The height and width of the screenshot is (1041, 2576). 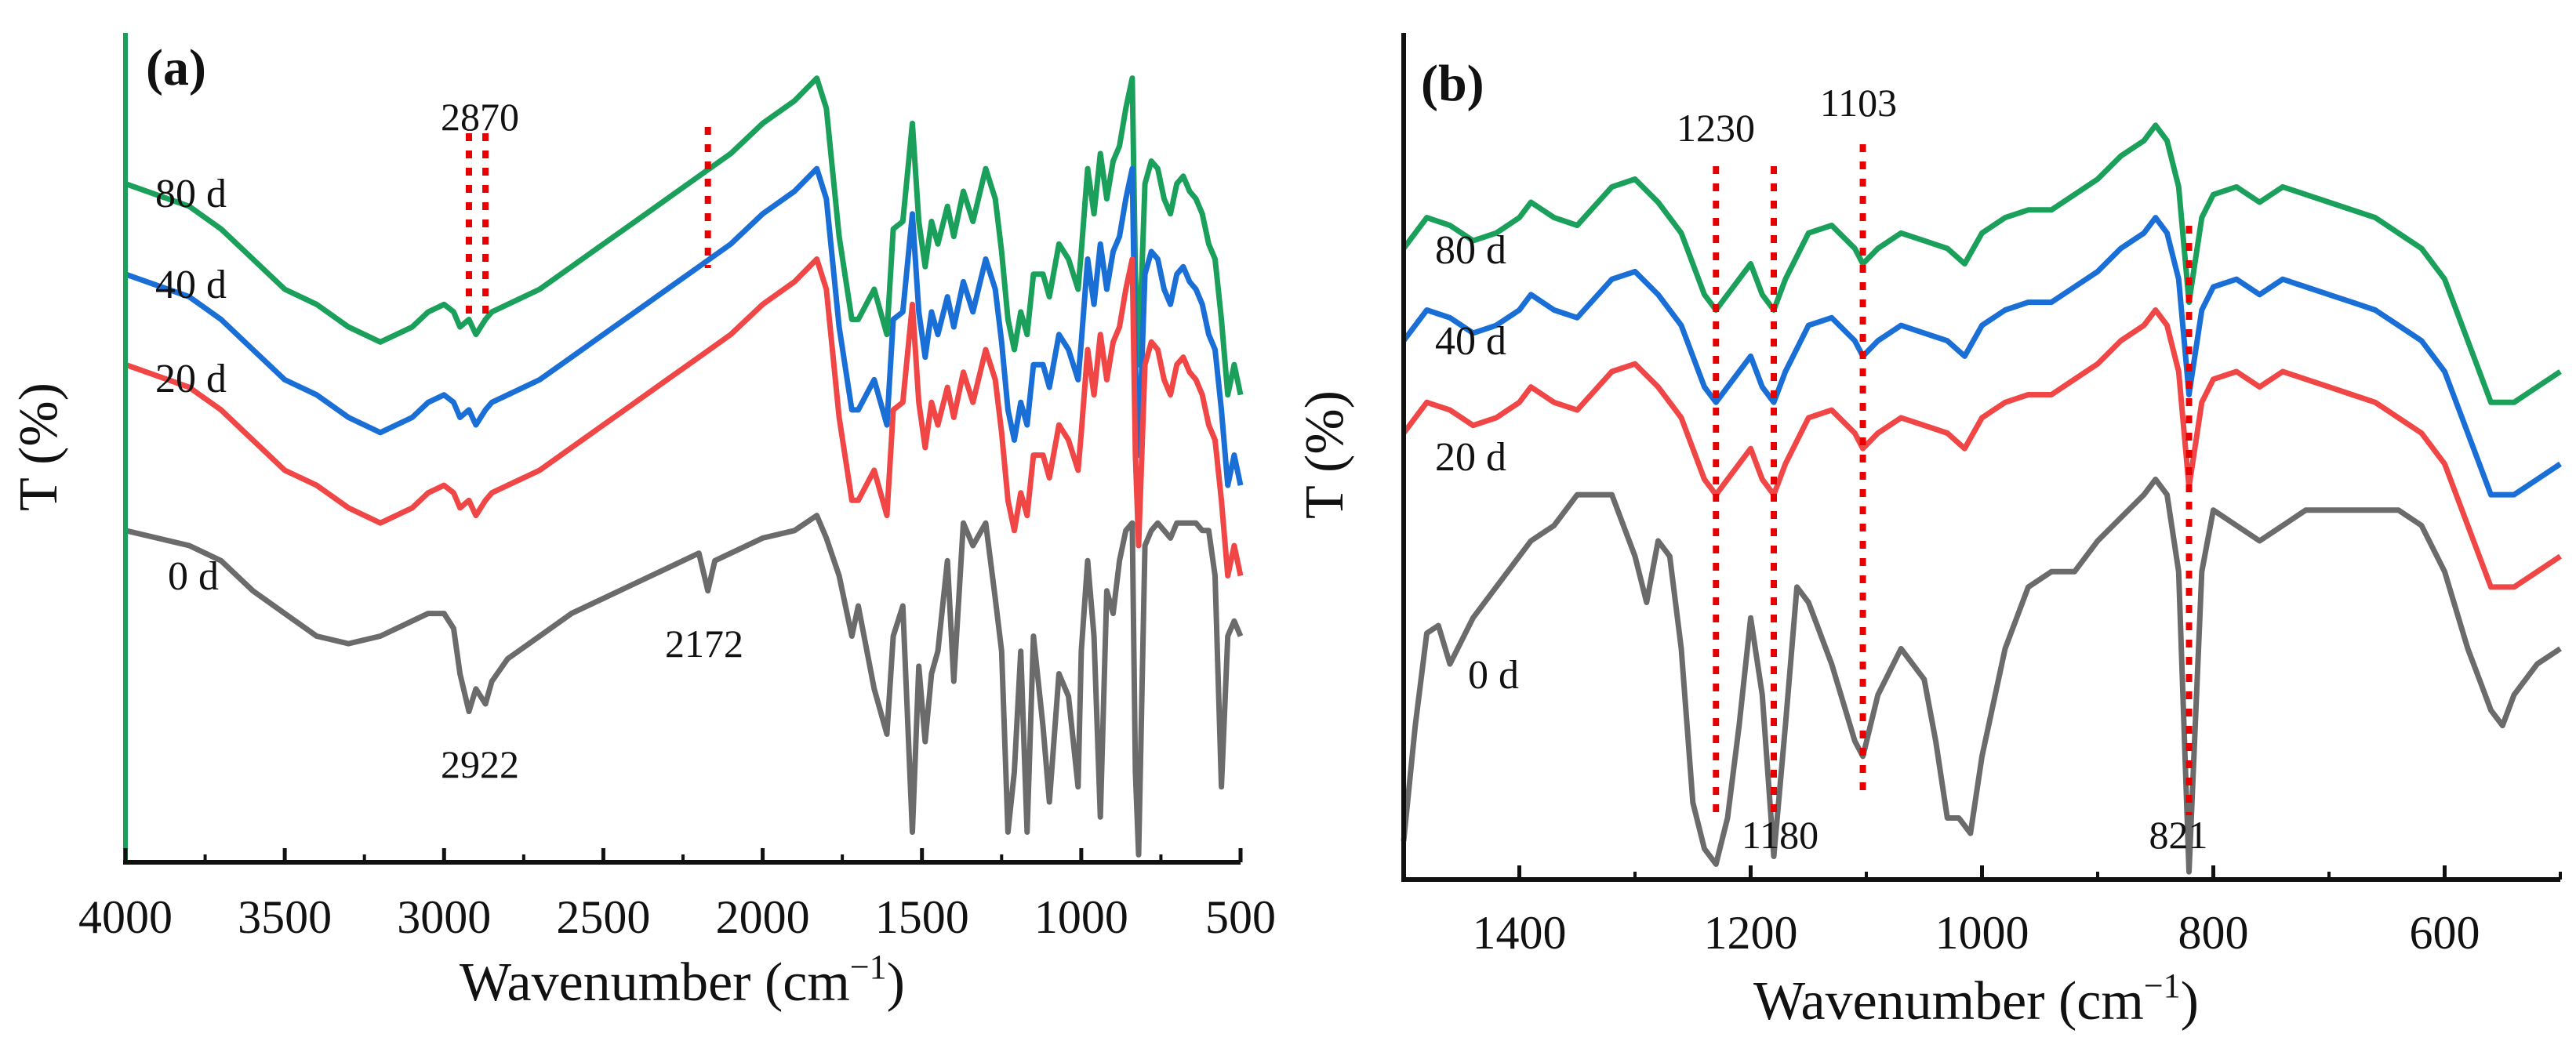 What do you see at coordinates (1520, 933) in the screenshot?
I see `x-tick-label-1400: 1400` at bounding box center [1520, 933].